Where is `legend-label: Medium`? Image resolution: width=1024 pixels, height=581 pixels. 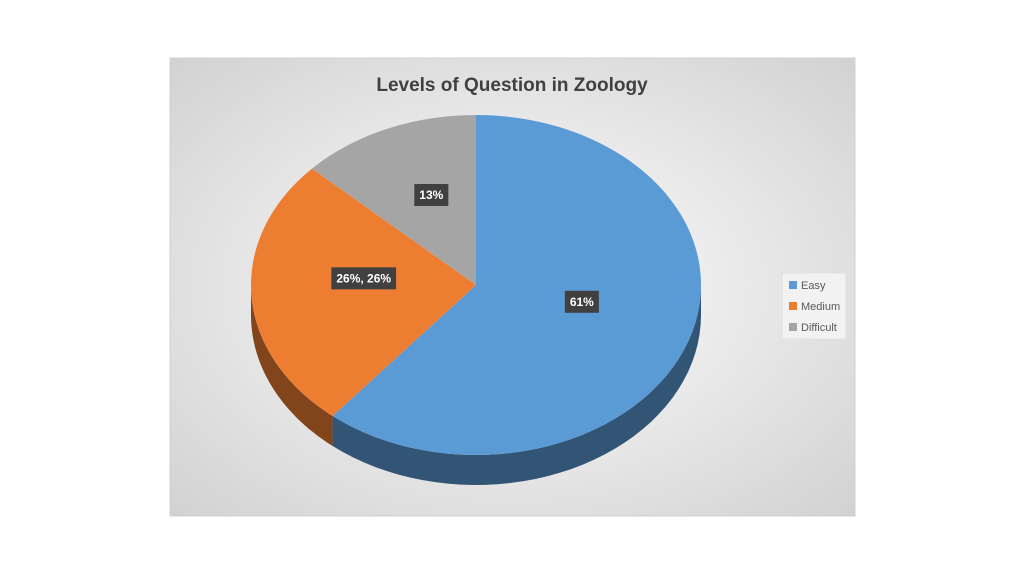
legend-label: Medium is located at coordinates (820, 307).